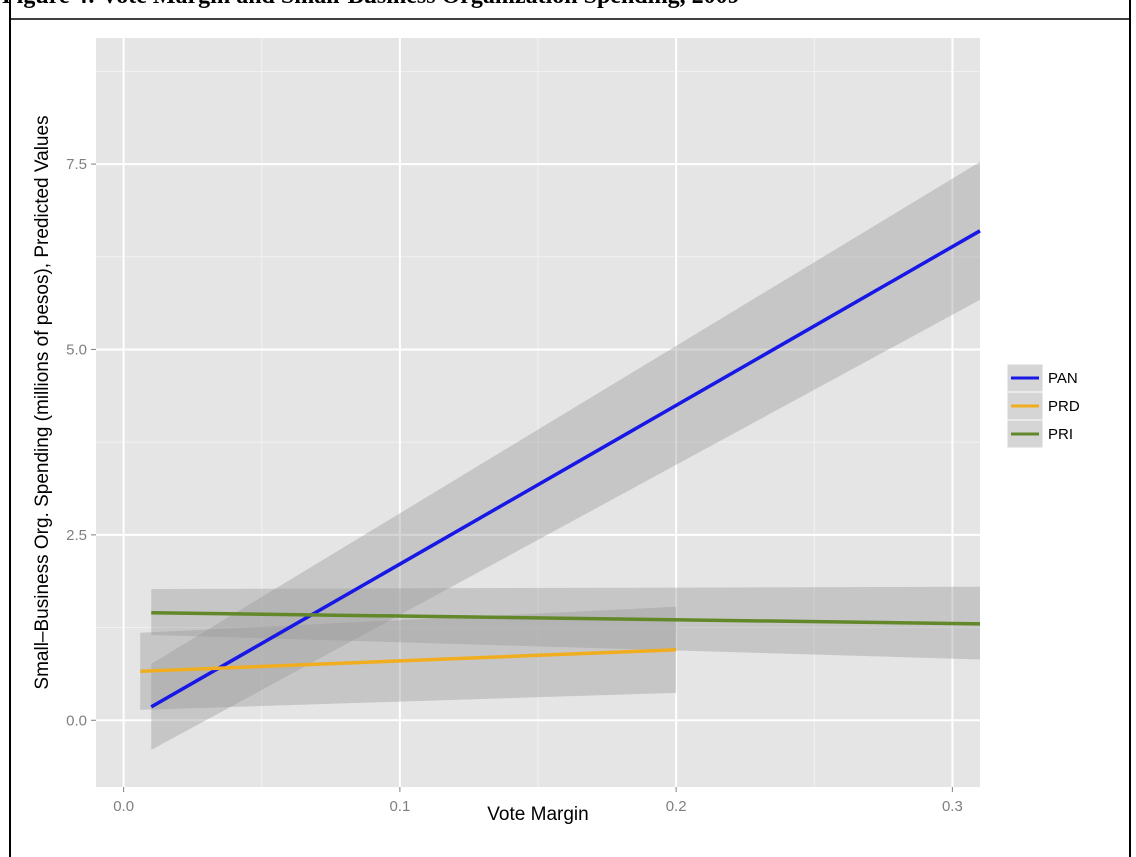  What do you see at coordinates (1060, 434) in the screenshot?
I see `legend-label-pri: PRI` at bounding box center [1060, 434].